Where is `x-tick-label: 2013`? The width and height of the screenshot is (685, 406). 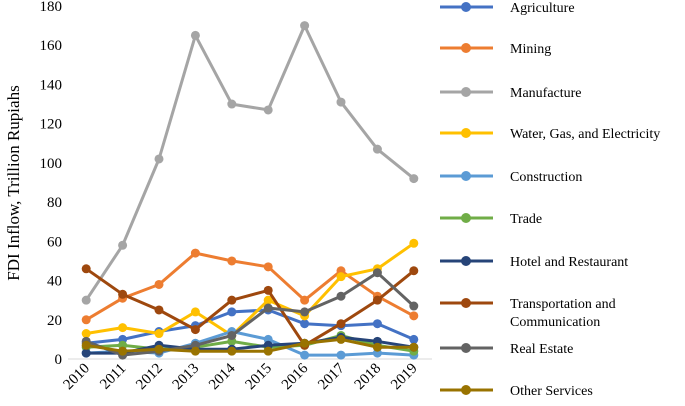 x-tick-label: 2013 is located at coordinates (186, 377).